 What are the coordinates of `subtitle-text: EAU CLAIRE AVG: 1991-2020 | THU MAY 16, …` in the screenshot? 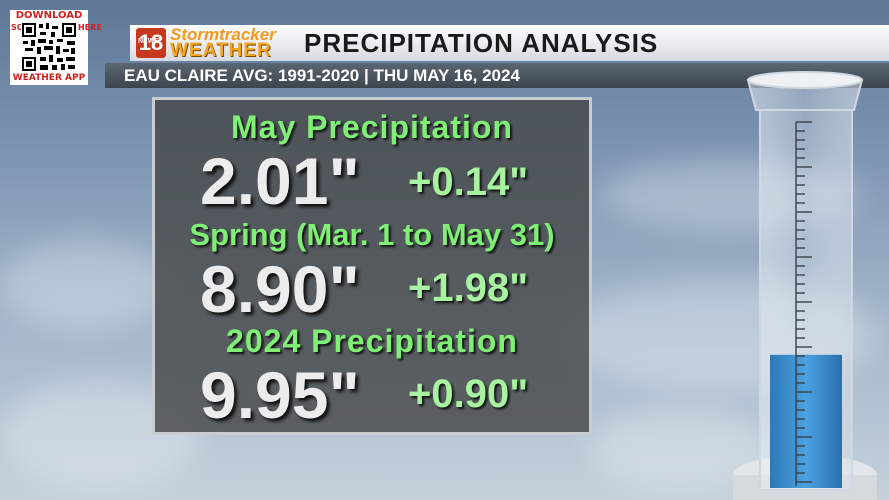 It's located at (322, 75).